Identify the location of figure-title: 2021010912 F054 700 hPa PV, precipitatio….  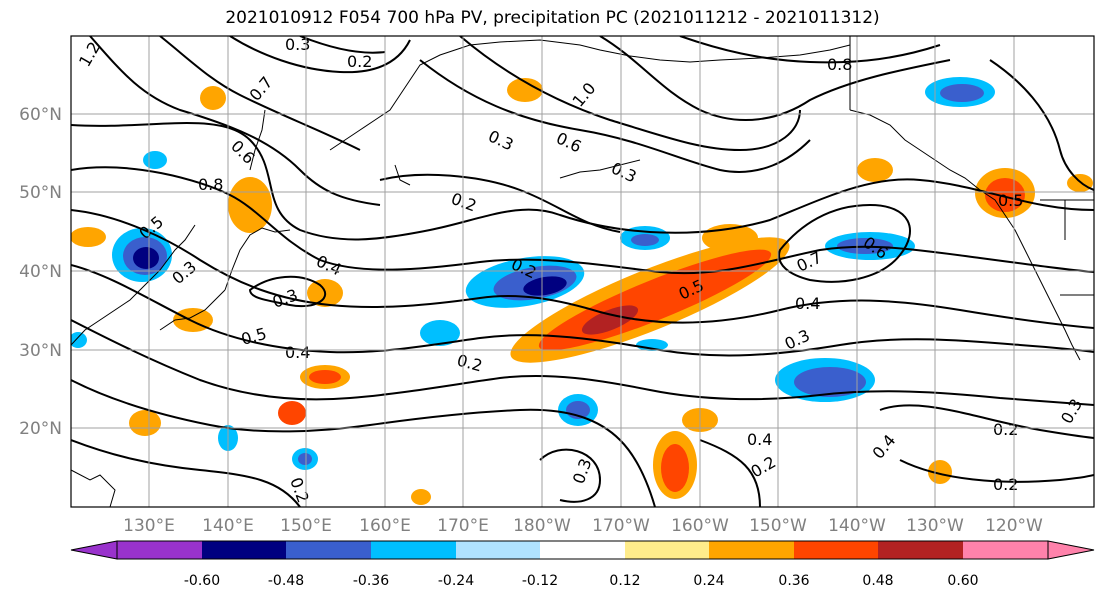
(552, 18).